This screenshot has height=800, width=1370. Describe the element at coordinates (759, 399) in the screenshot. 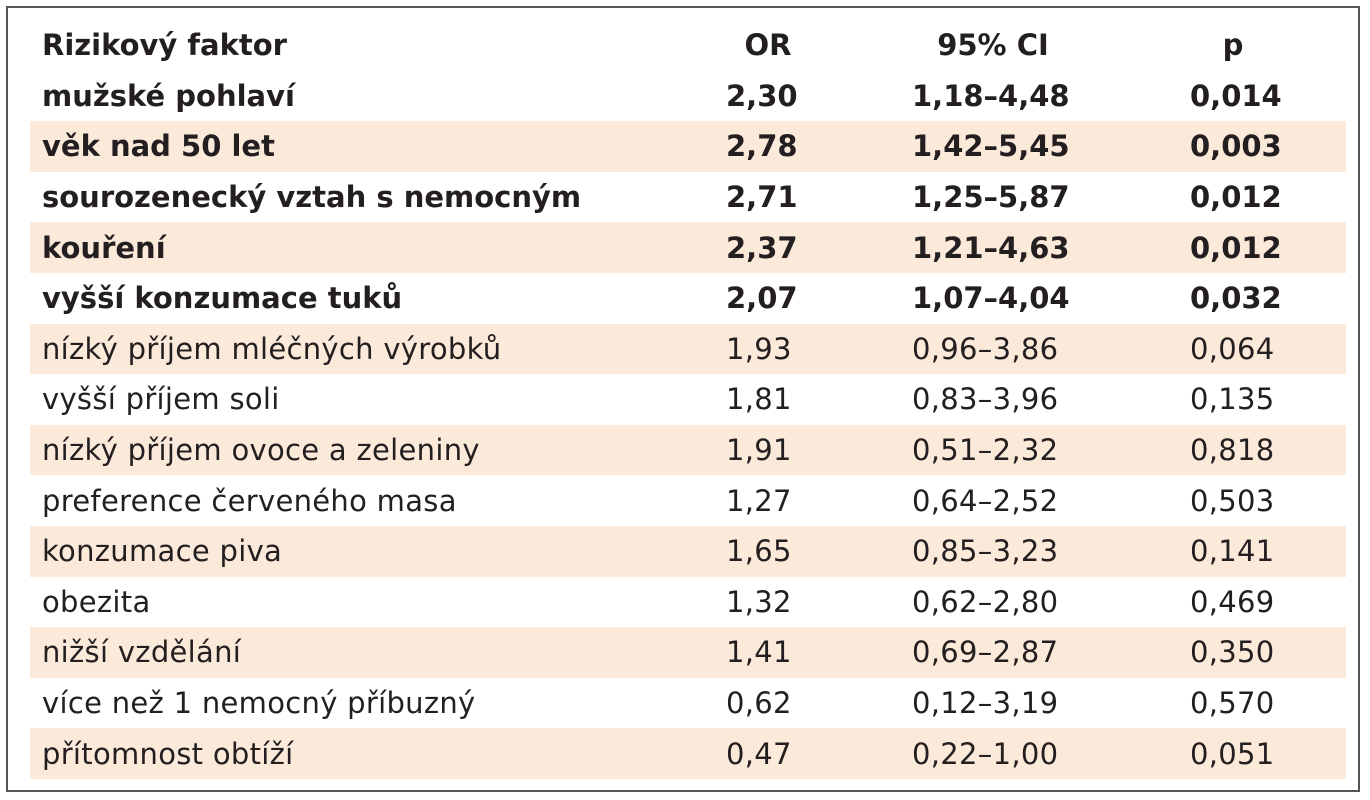

I see `cell-or: 1,81` at that location.